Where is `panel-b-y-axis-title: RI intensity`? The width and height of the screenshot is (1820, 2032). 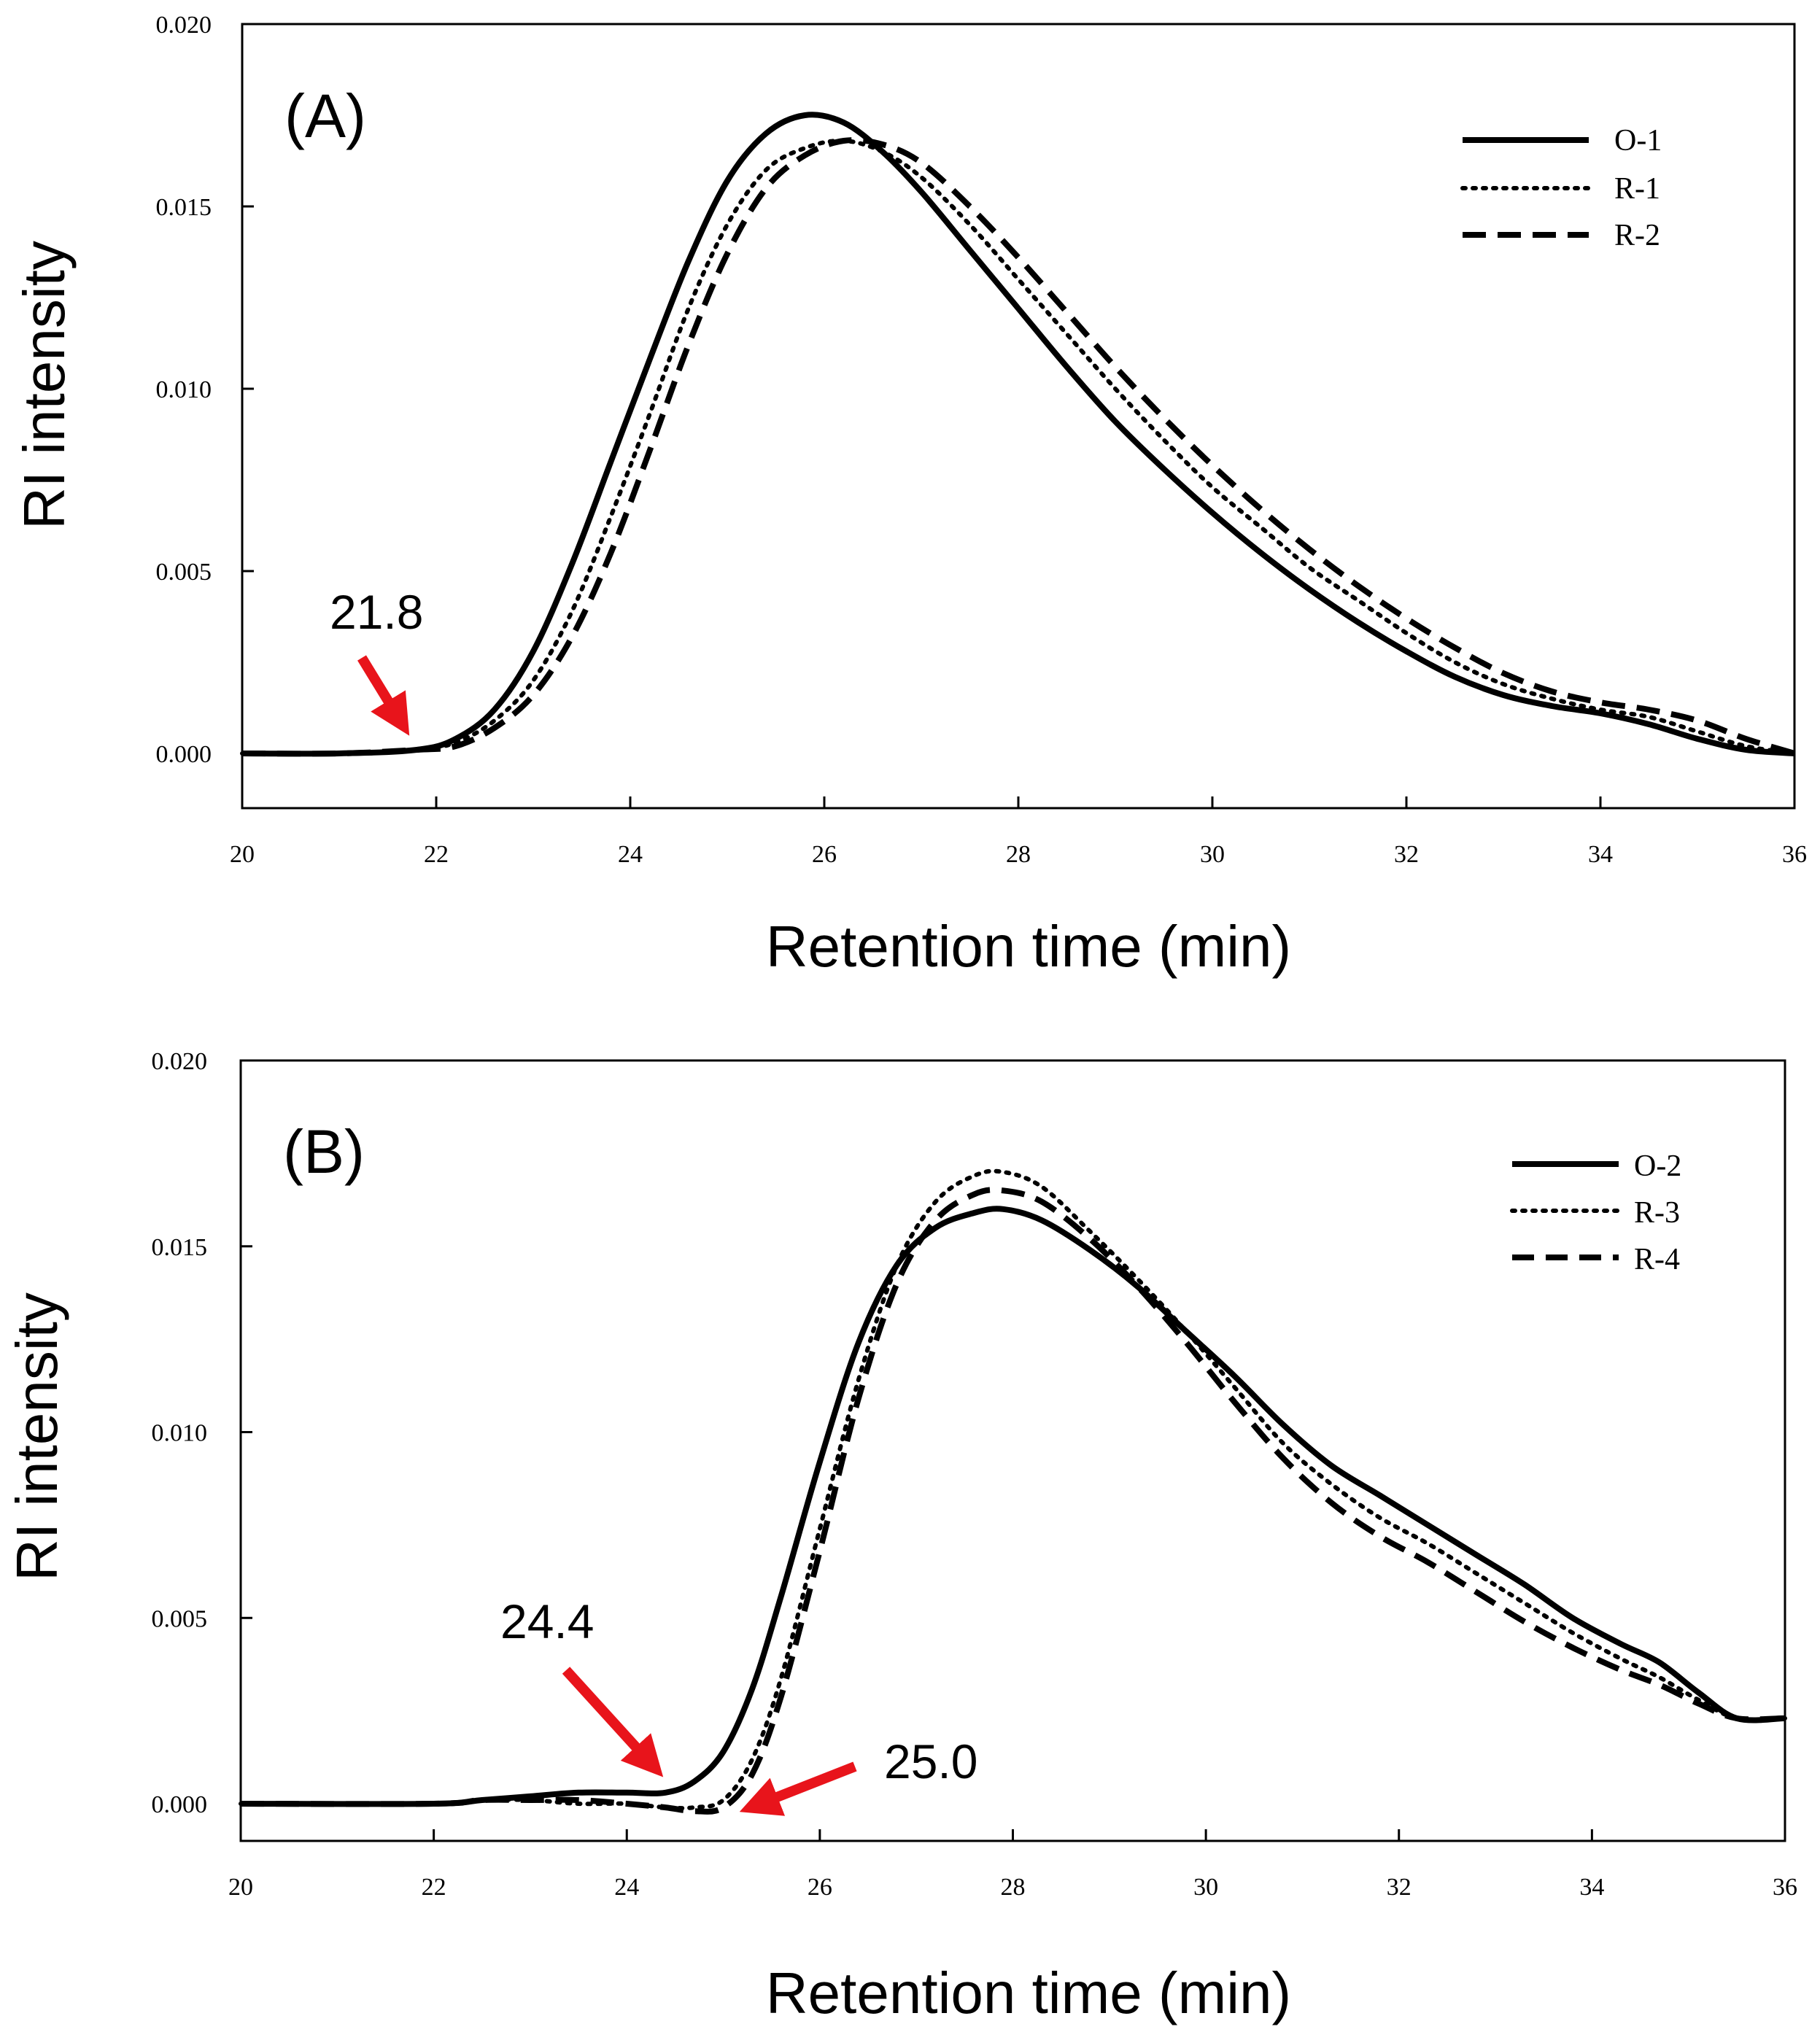 panel-b-y-axis-title: RI intensity is located at coordinates (36, 1436).